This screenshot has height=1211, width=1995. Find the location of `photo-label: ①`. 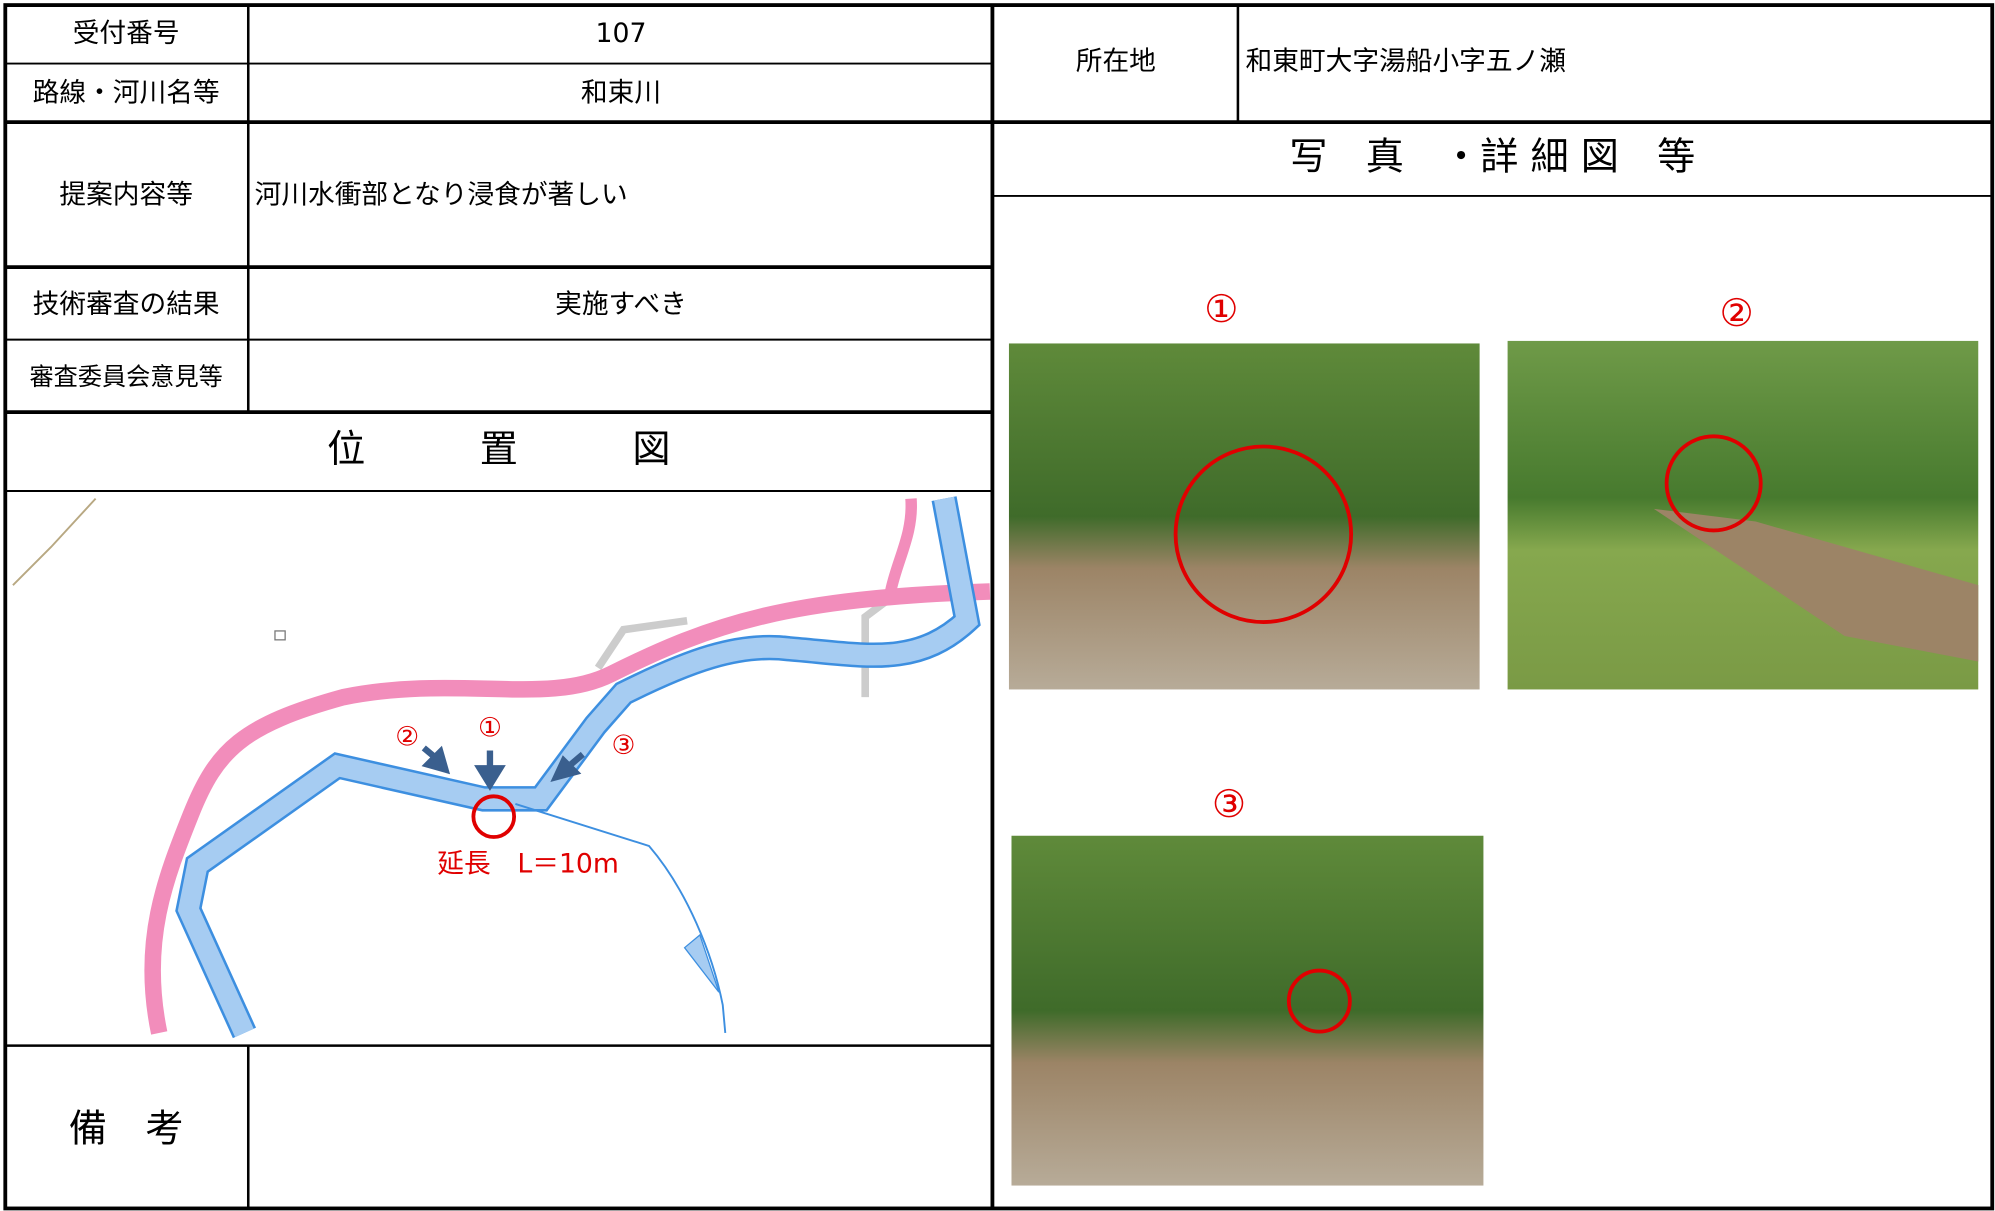

photo-label: ① is located at coordinates (1221, 309).